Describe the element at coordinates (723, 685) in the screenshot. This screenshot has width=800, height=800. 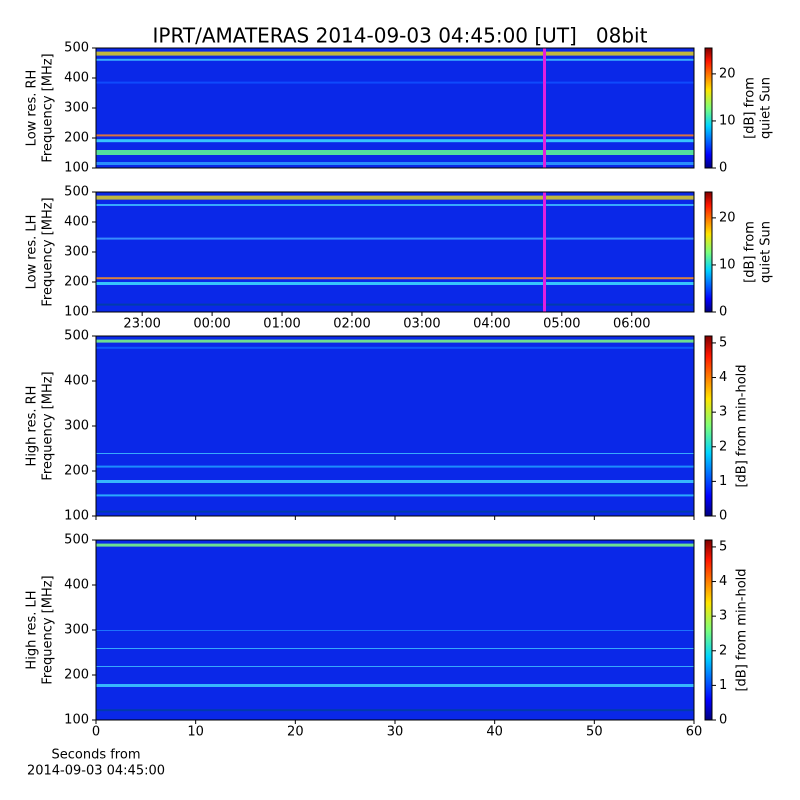
I see `colorbar-tick-label: 1` at that location.